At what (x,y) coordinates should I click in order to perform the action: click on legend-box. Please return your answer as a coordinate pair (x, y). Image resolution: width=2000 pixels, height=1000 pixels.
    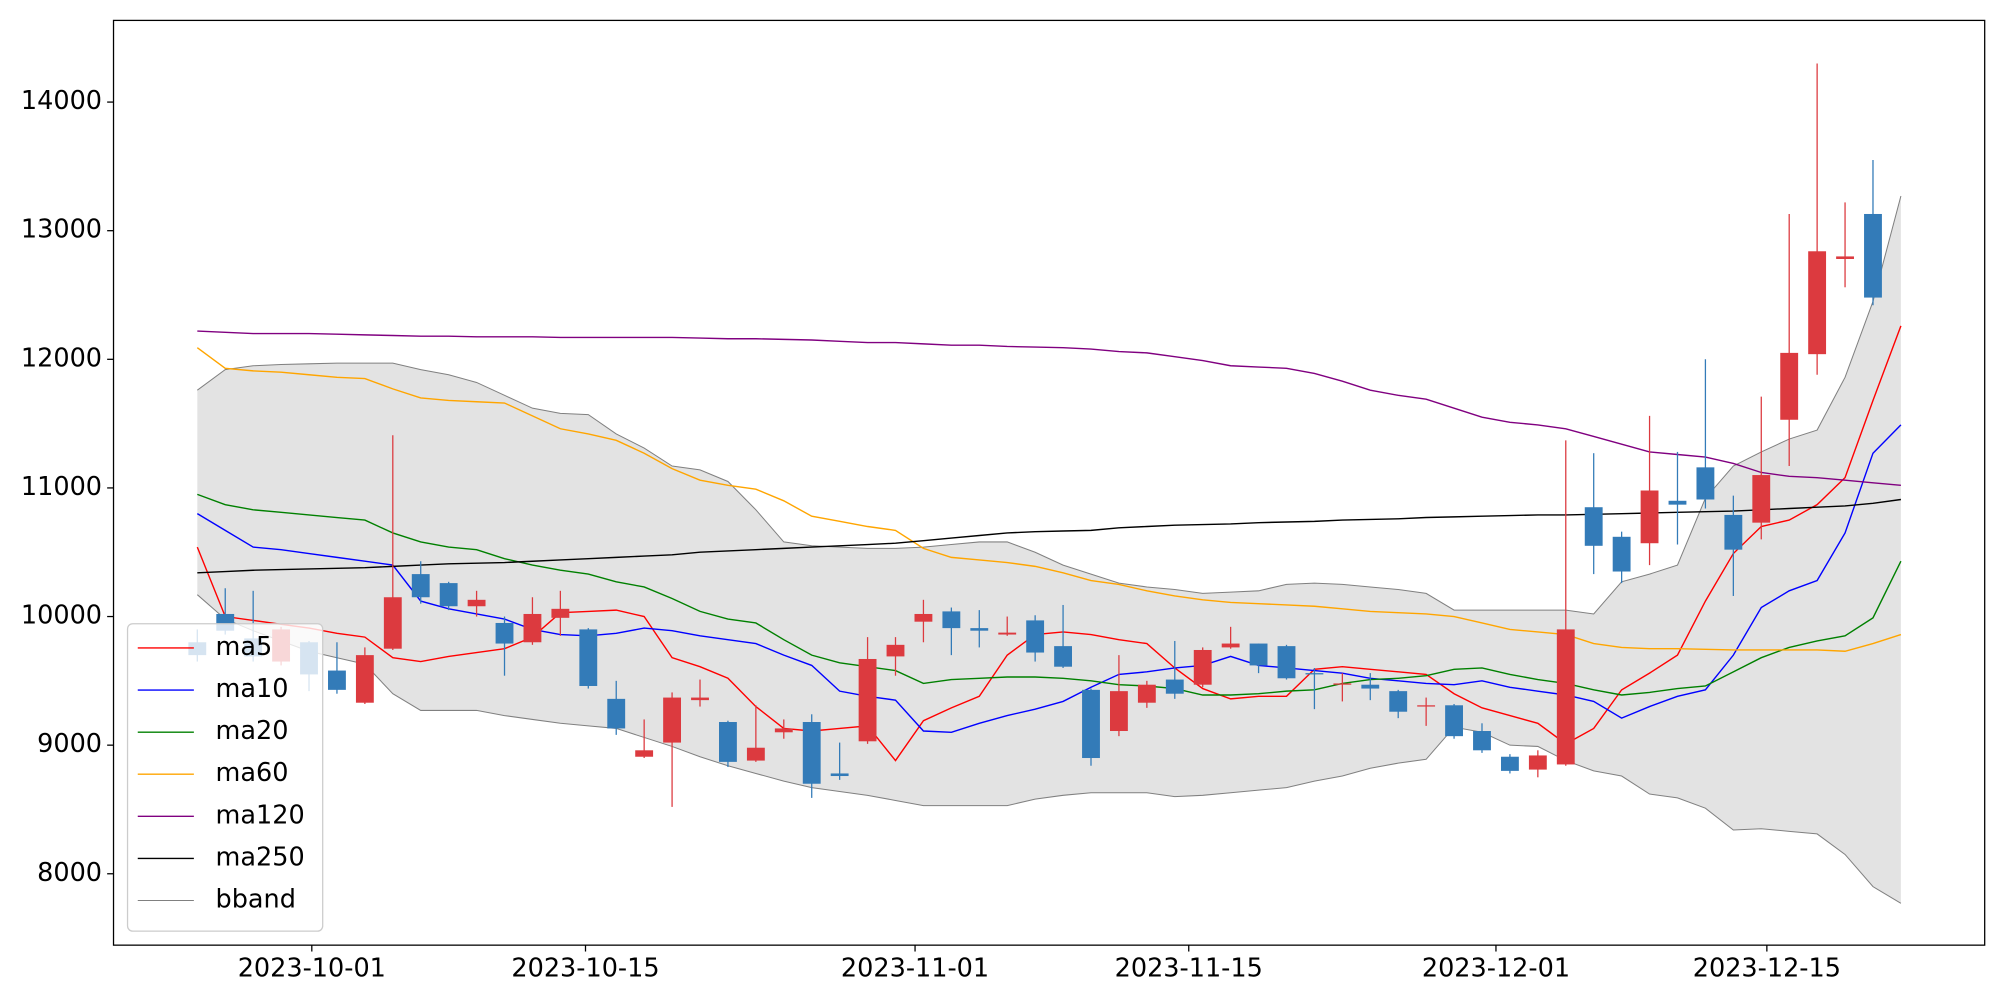
    Looking at the image, I should click on (225, 777).